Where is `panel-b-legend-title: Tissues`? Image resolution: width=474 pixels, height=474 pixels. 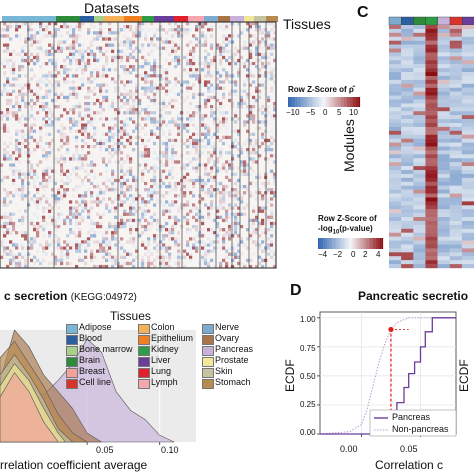
panel-b-legend-title: Tissues is located at coordinates (130, 316).